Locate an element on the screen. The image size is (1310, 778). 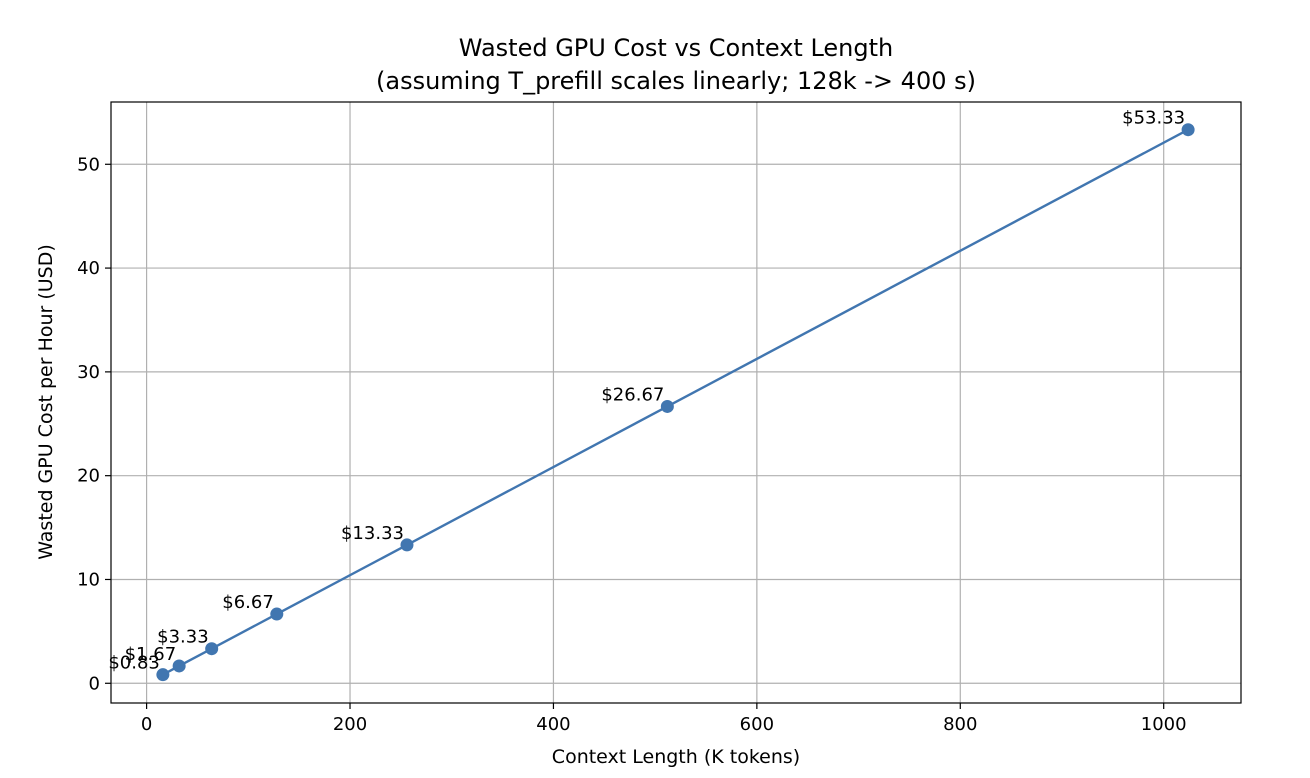
data-label: $6.67 is located at coordinates (248, 602).